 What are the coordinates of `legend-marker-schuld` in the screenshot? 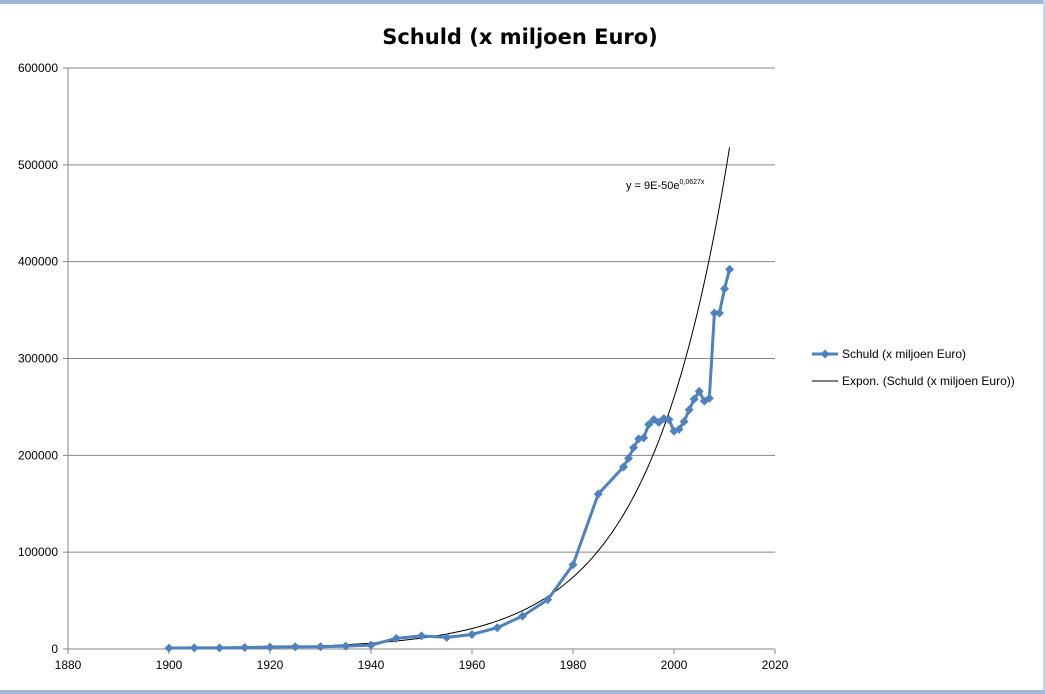 It's located at (825, 354).